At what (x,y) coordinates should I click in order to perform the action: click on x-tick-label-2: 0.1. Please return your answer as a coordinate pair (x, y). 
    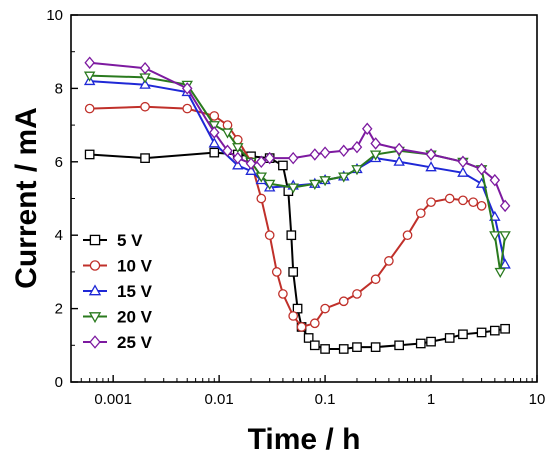
    Looking at the image, I should click on (325, 399).